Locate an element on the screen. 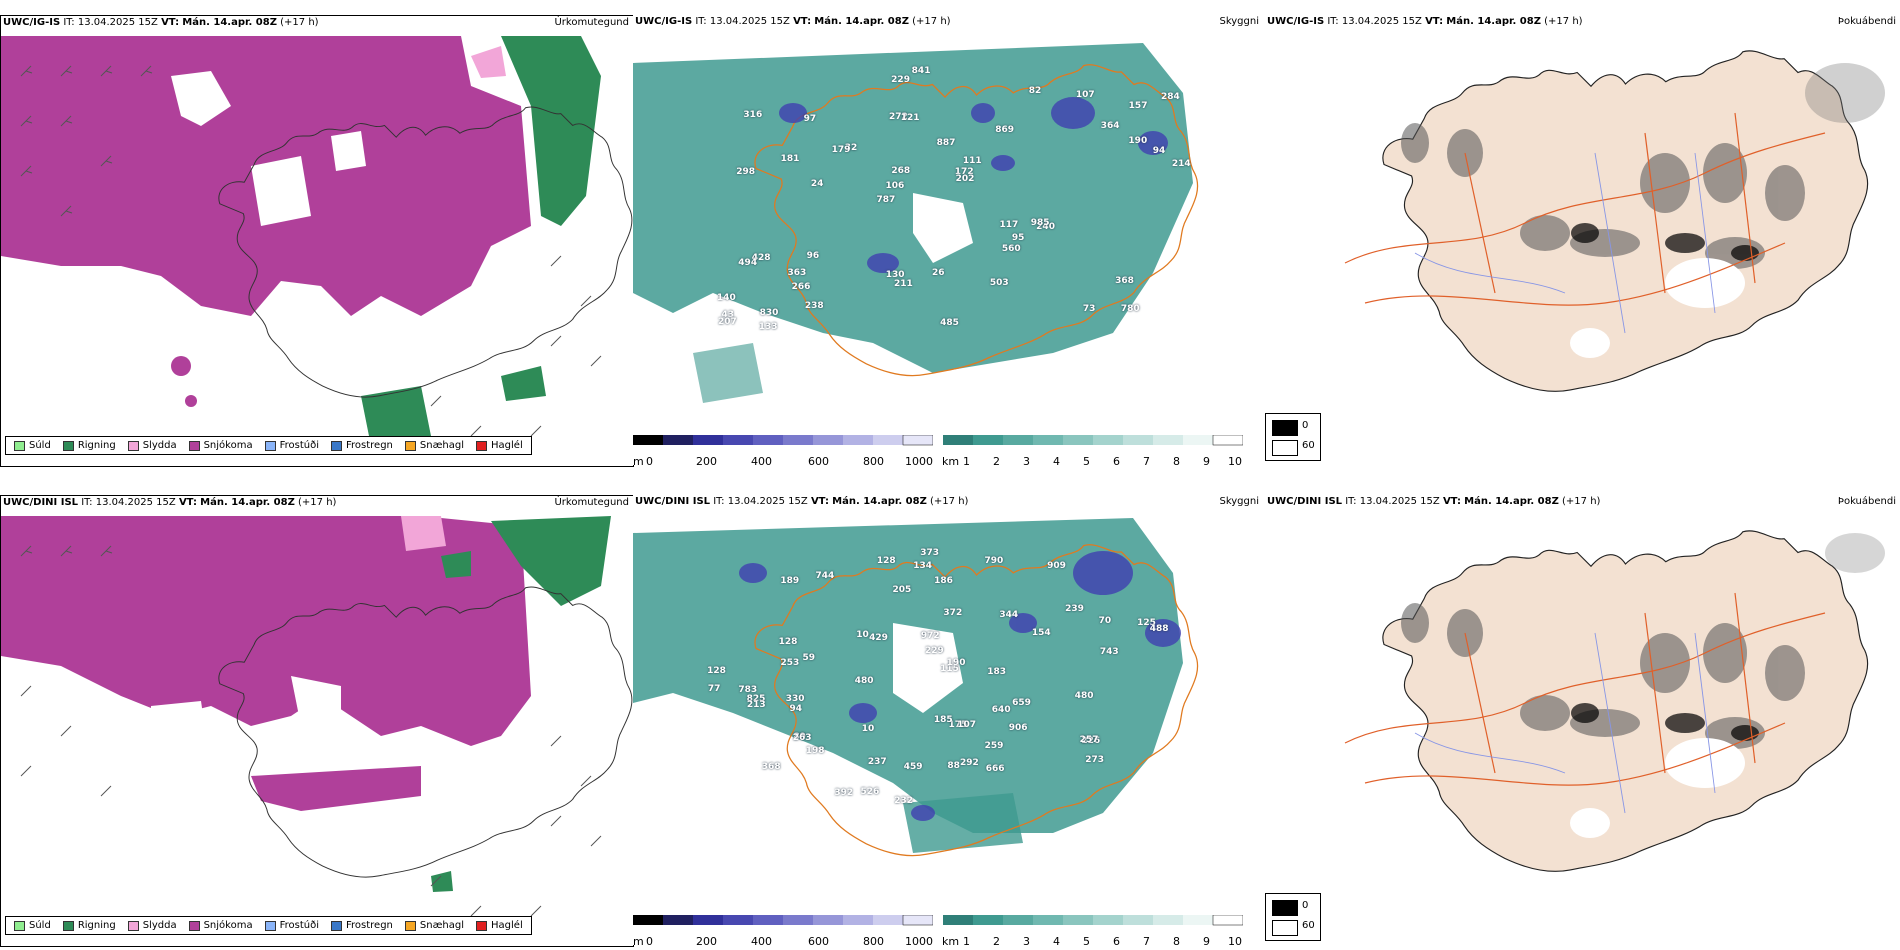 The width and height of the screenshot is (1900, 950). cloud-base-label: 972 is located at coordinates (930, 635).